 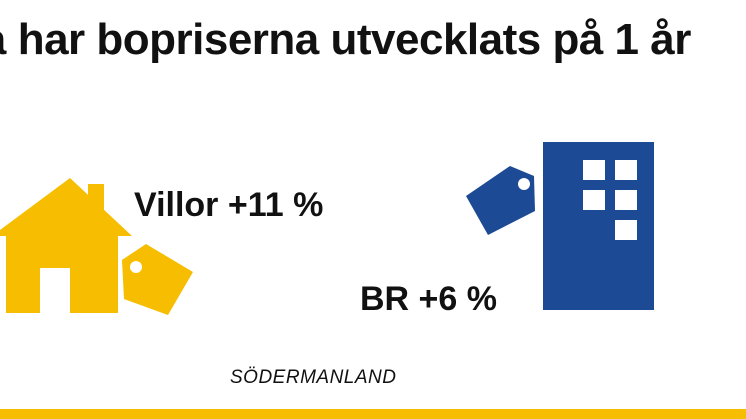 What do you see at coordinates (229, 205) in the screenshot?
I see `villor-stat: Villor +11 %` at bounding box center [229, 205].